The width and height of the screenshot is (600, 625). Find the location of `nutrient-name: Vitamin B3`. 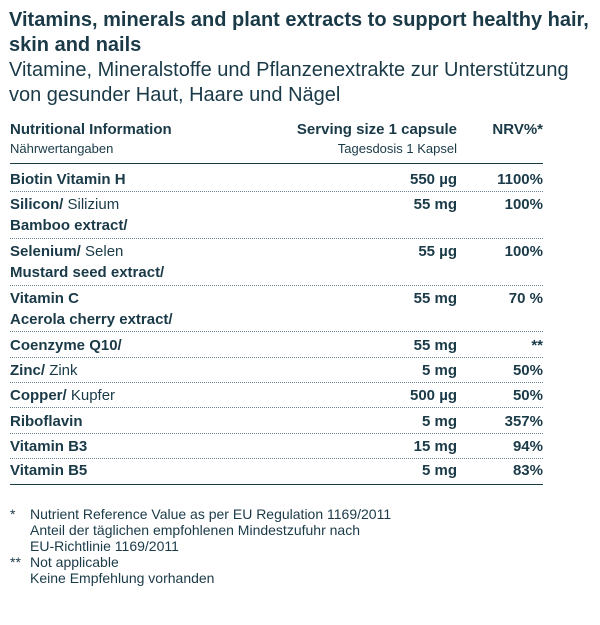

nutrient-name: Vitamin B3 is located at coordinates (49, 446).